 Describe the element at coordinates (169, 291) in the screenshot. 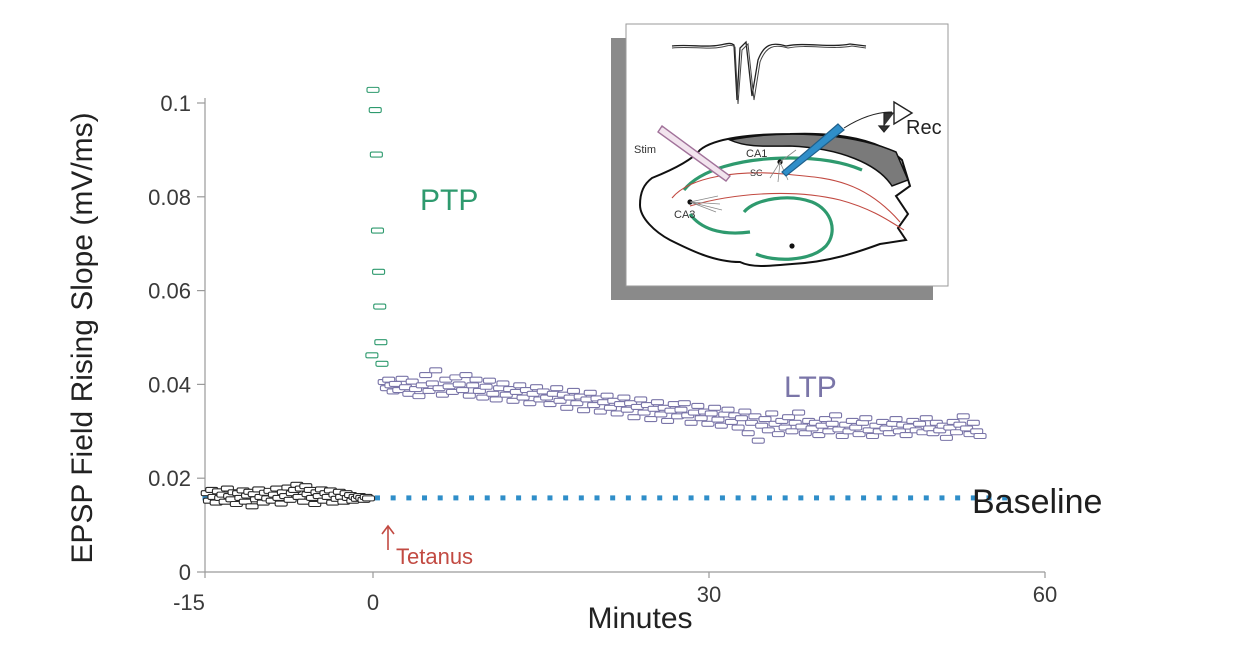

I see `y-tick-label-3: 0.06` at that location.